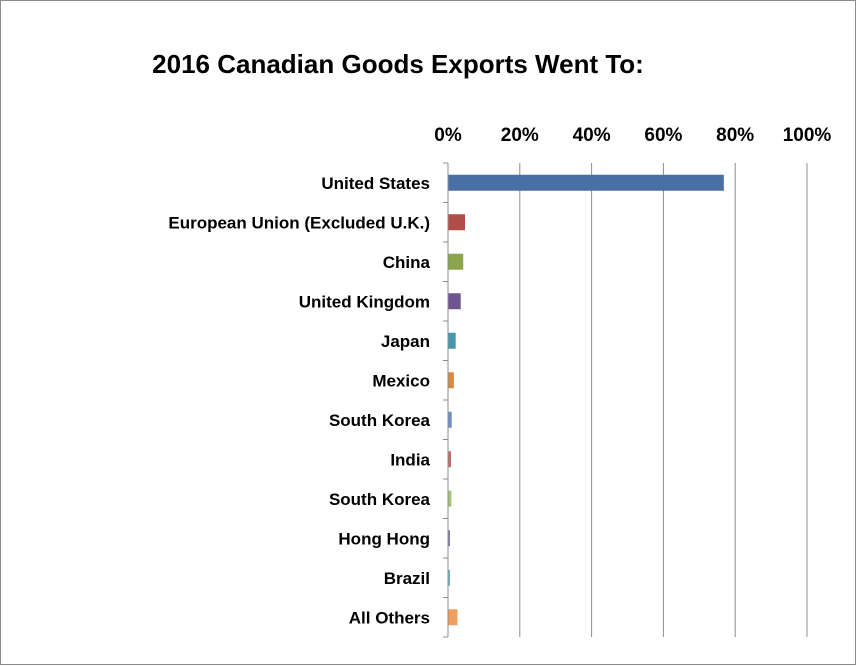 Image resolution: width=856 pixels, height=666 pixels. Describe the element at coordinates (384, 538) in the screenshot. I see `category-label: Hong Hong` at that location.